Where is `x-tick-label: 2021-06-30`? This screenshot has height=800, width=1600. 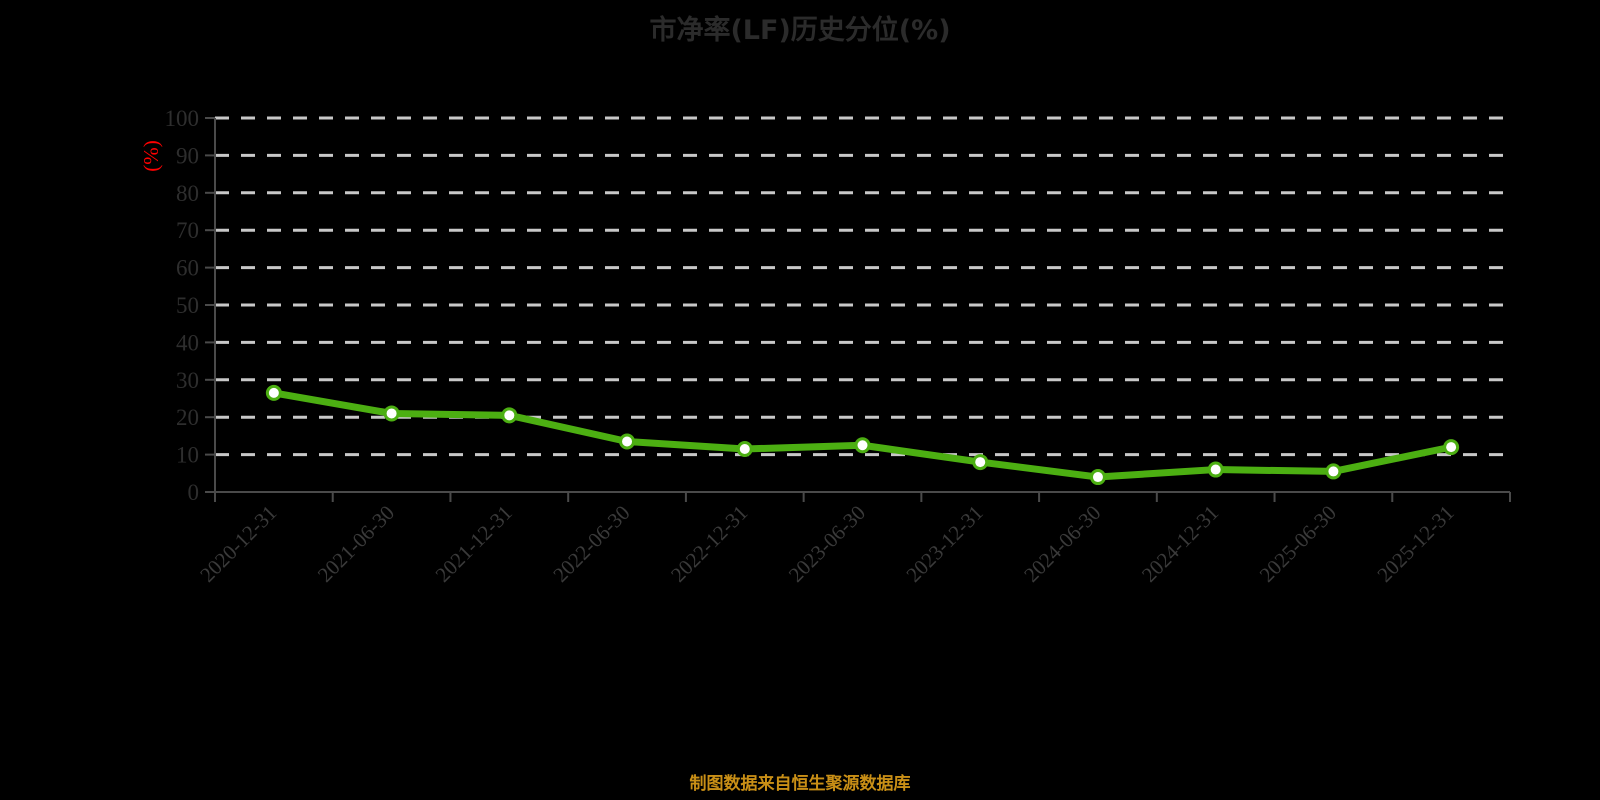
x-tick-label: 2021-06-30 is located at coordinates (356, 544).